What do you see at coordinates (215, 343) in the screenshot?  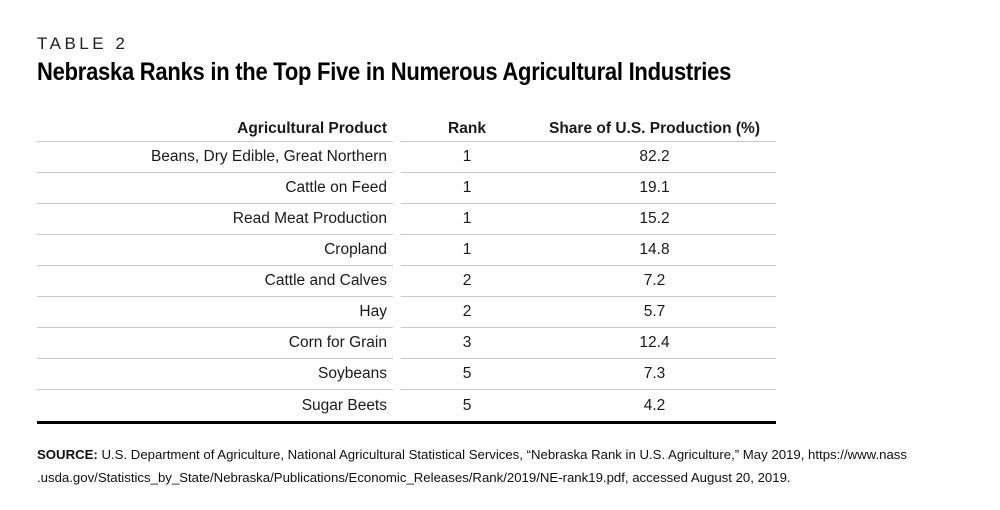 I see `product-cell: Corn for Grain` at bounding box center [215, 343].